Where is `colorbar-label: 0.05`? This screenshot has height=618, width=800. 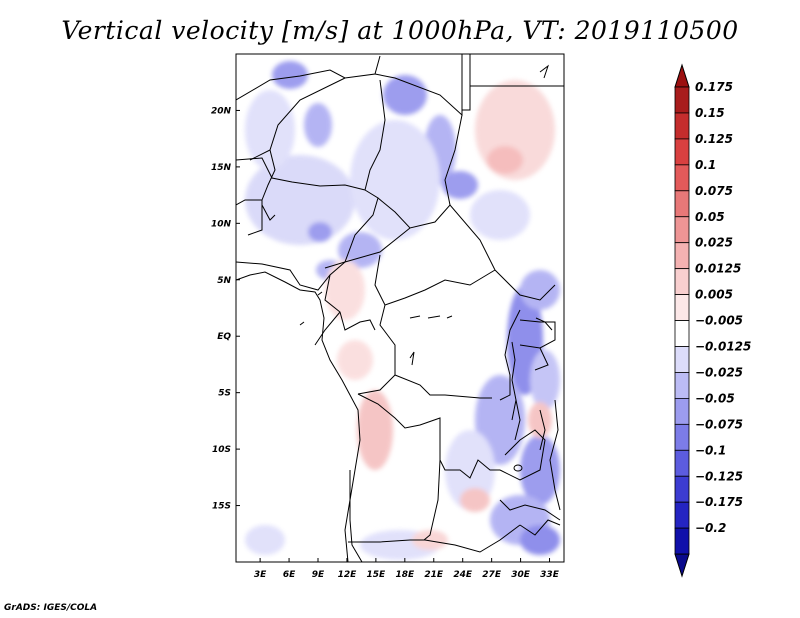 colorbar-label: 0.05 is located at coordinates (710, 217).